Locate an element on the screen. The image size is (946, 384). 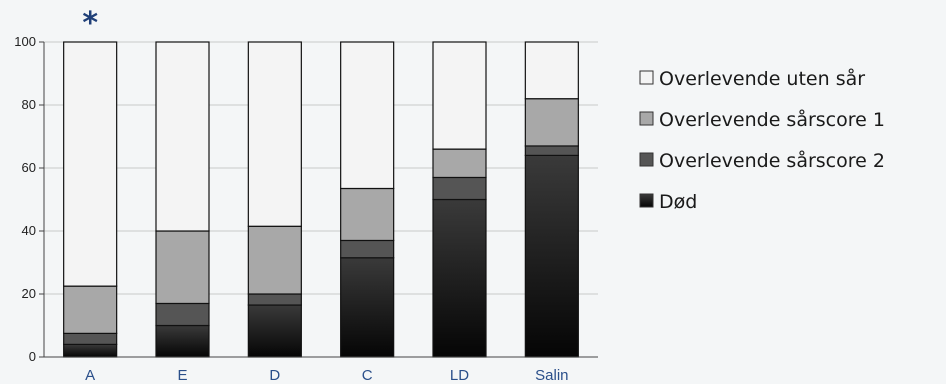
x-tick-label-d: D is located at coordinates (274, 375).